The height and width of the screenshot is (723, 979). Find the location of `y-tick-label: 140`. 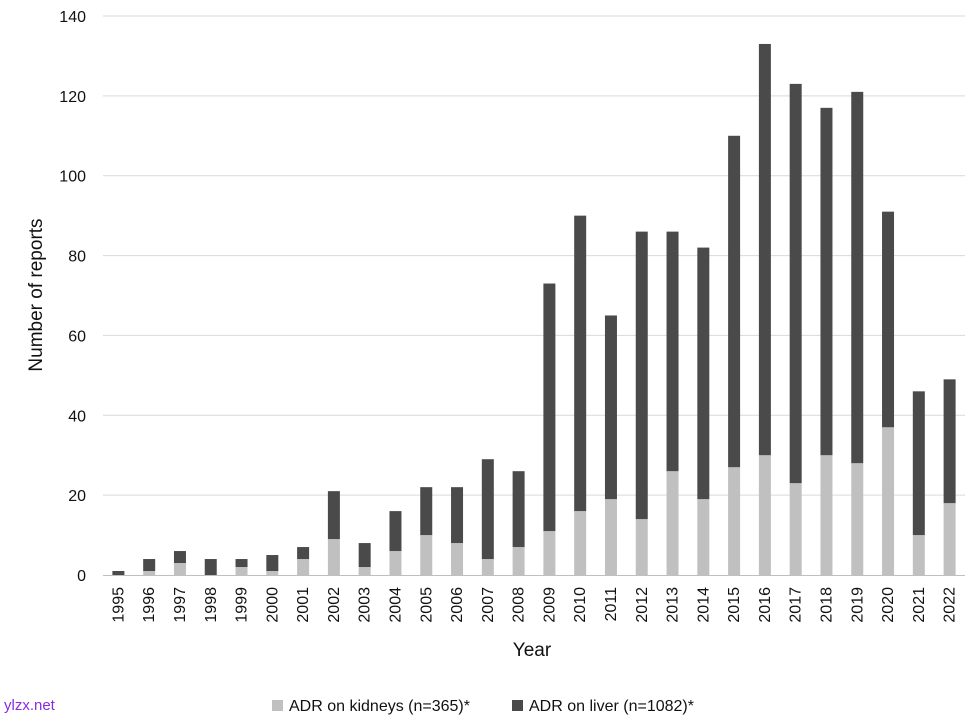

y-tick-label: 140 is located at coordinates (72, 17).